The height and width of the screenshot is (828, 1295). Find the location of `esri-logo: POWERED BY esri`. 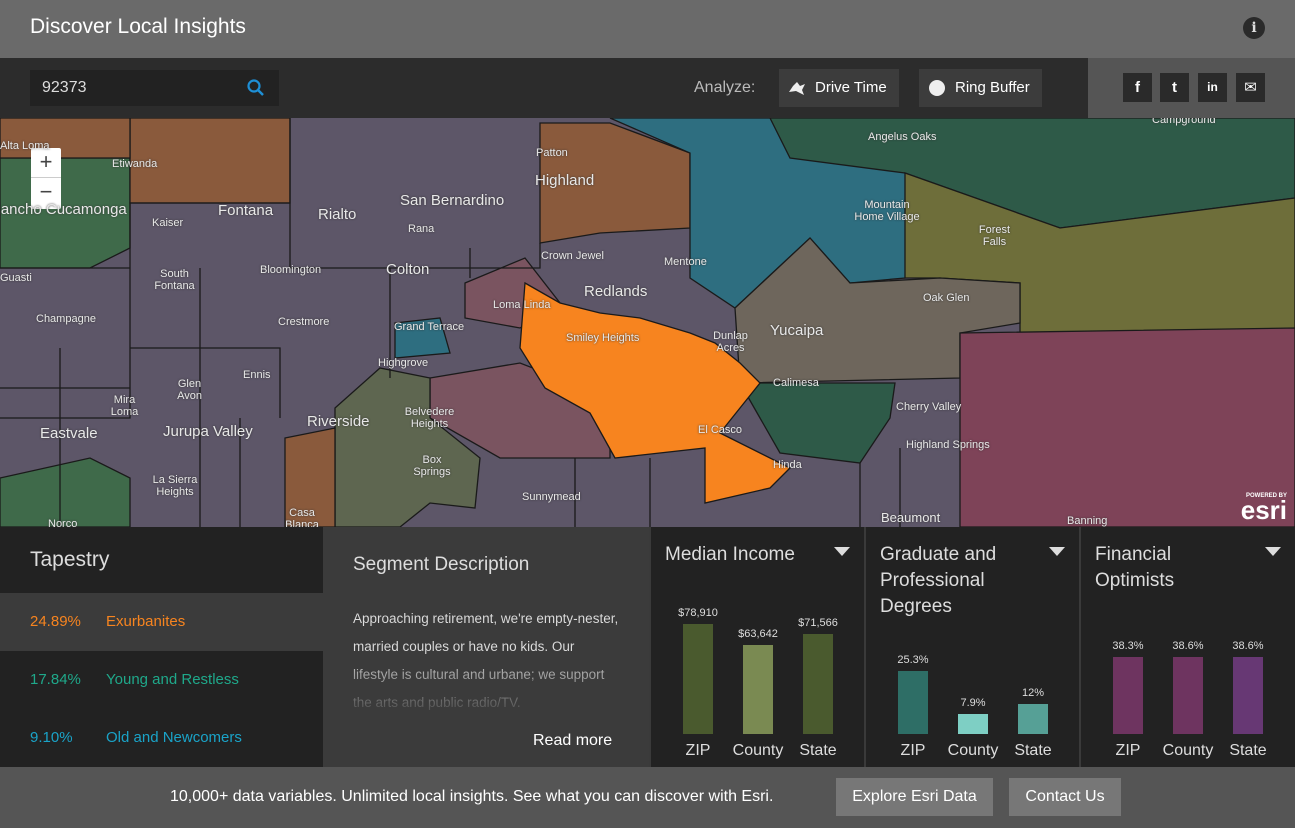

esri-logo: POWERED BY esri is located at coordinates (1263, 509).